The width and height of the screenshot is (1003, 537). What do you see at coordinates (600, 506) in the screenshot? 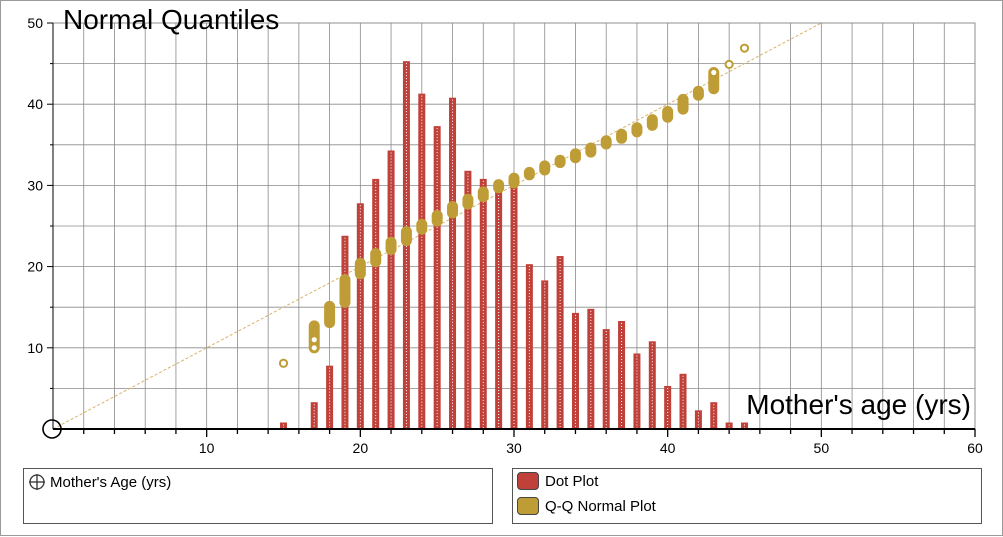
I see `legend-item-label: Q-Q Normal Plot` at bounding box center [600, 506].